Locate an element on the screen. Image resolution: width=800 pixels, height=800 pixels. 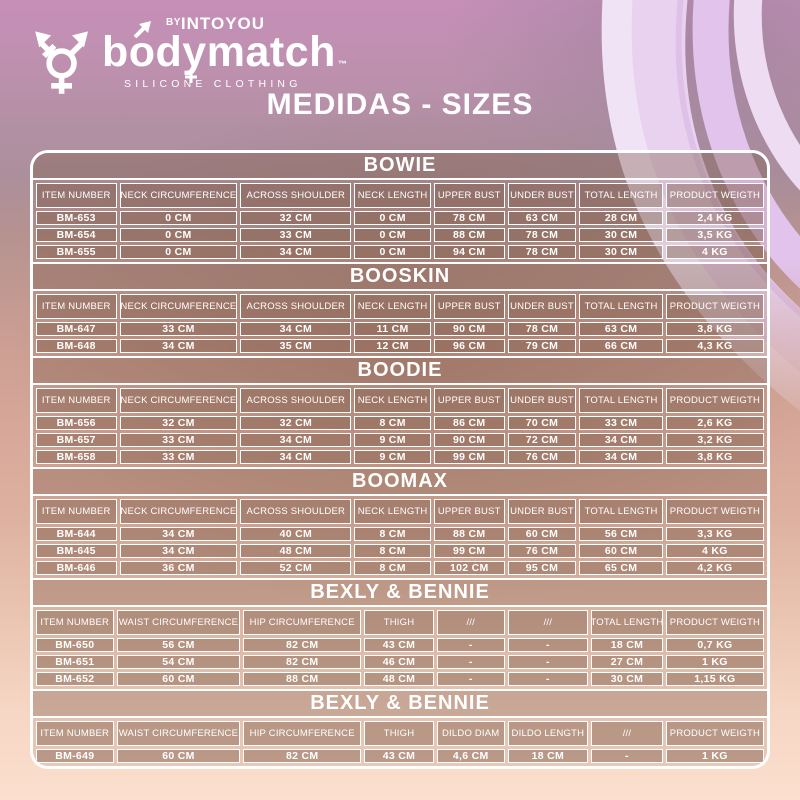
table-cell: 32 CM is located at coordinates (178, 423).